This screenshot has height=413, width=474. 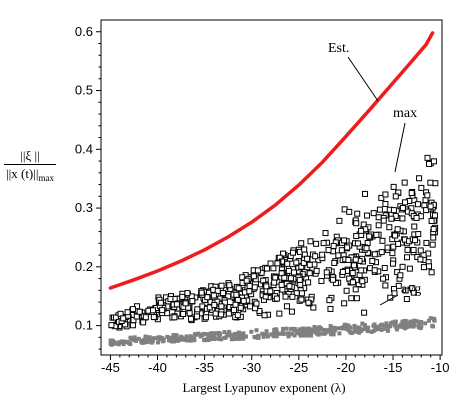 What do you see at coordinates (84, 148) in the screenshot?
I see `y-tick-label: 0.4` at bounding box center [84, 148].